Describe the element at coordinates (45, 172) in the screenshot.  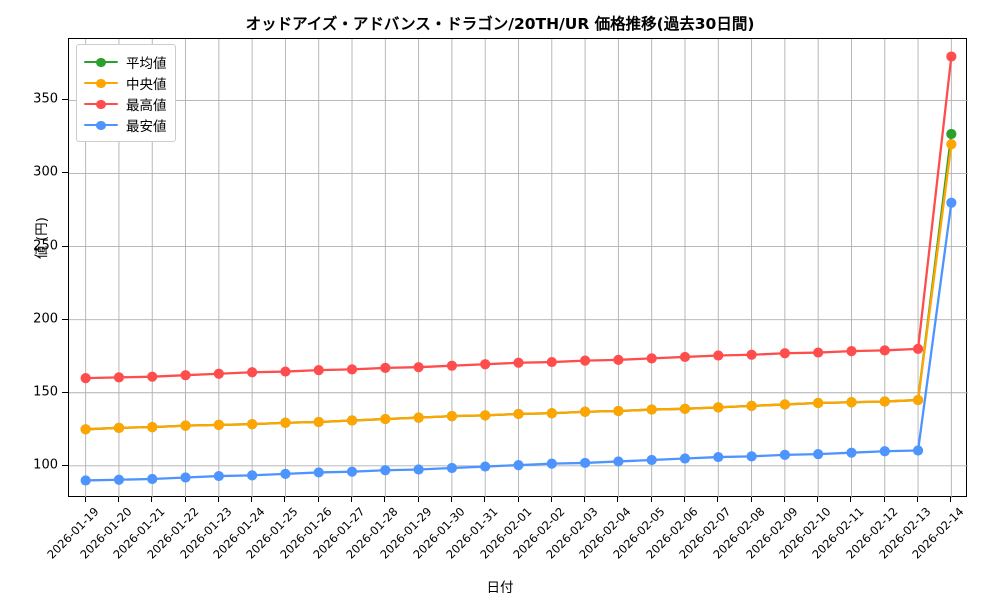
I see `y-axis-tick-label: 300` at that location.